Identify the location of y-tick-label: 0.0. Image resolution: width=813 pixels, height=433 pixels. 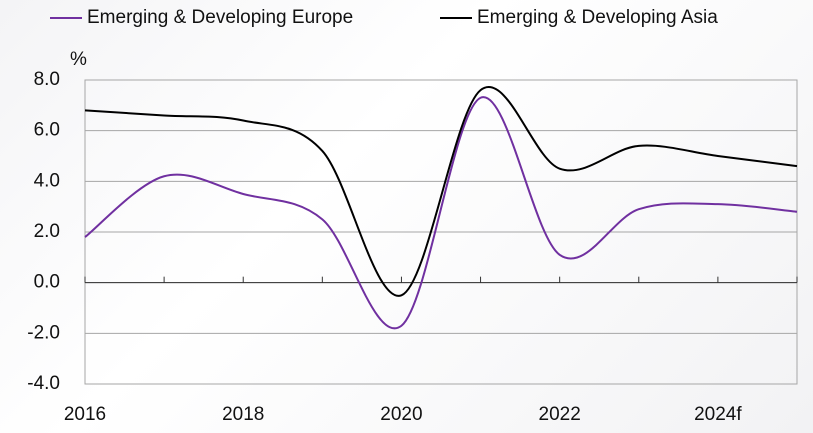
(47, 282).